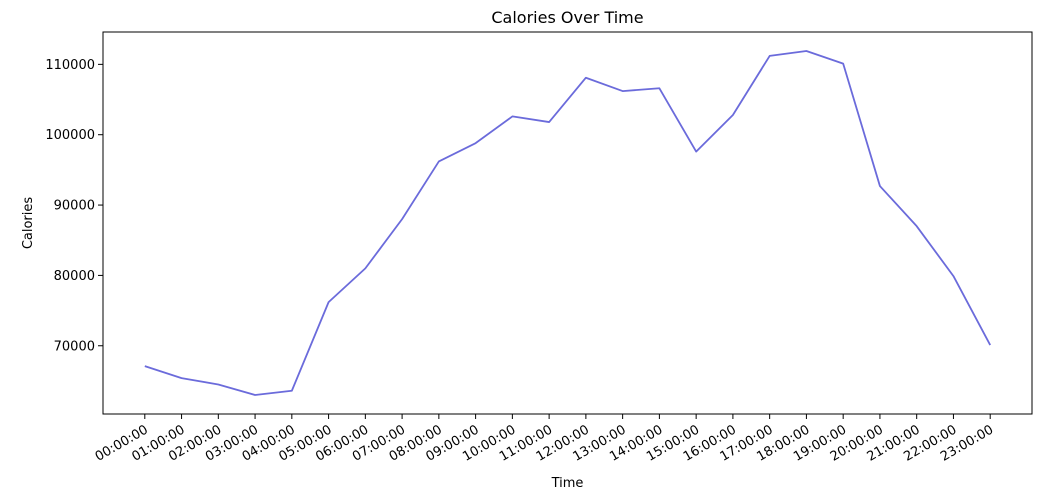 The height and width of the screenshot is (502, 1059). I want to click on y-axis-title: Calories, so click(28, 223).